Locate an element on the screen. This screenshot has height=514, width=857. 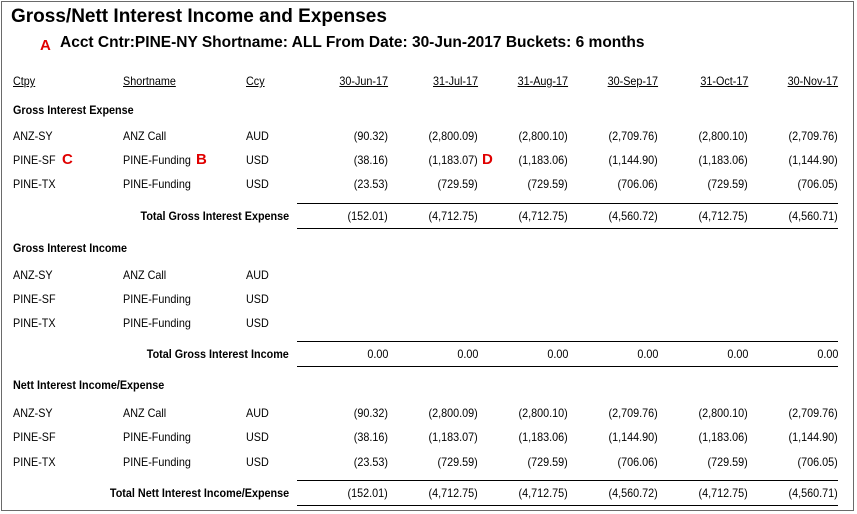
column-header-date-5: 31-Oct-17 is located at coordinates (723, 81).